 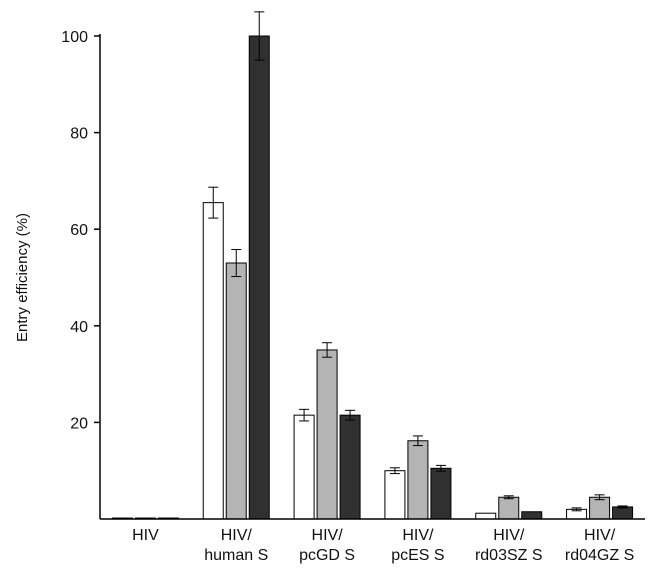 What do you see at coordinates (74, 37) in the screenshot?
I see `y-tick-label: 100` at bounding box center [74, 37].